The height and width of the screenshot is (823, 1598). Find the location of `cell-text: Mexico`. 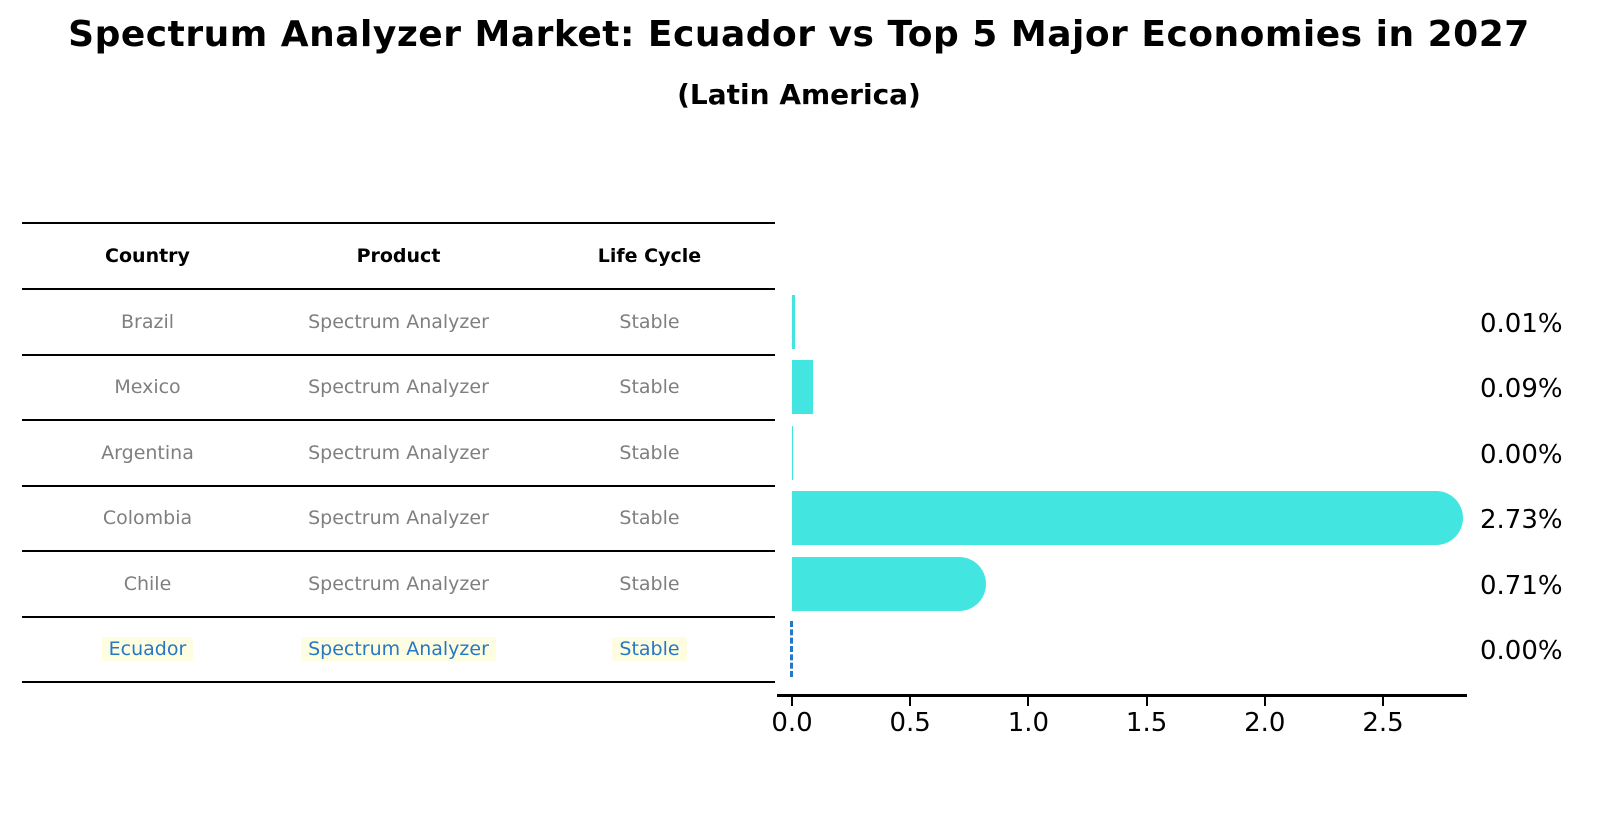

cell-text: Mexico is located at coordinates (147, 387).